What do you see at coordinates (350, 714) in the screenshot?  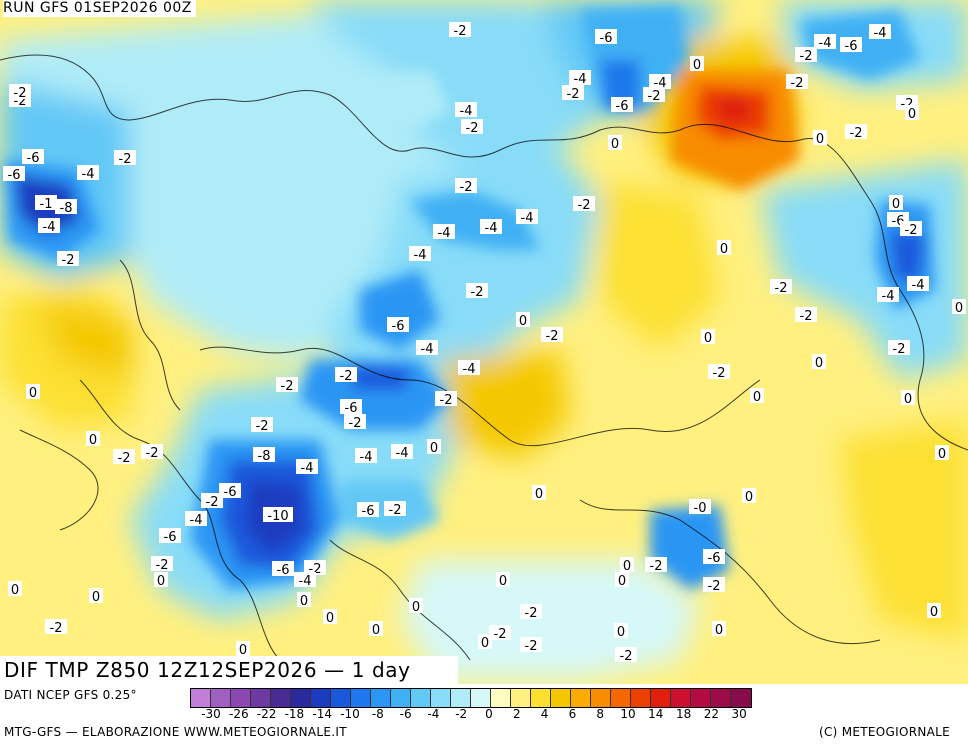 I see `color-scale-tick: -10` at bounding box center [350, 714].